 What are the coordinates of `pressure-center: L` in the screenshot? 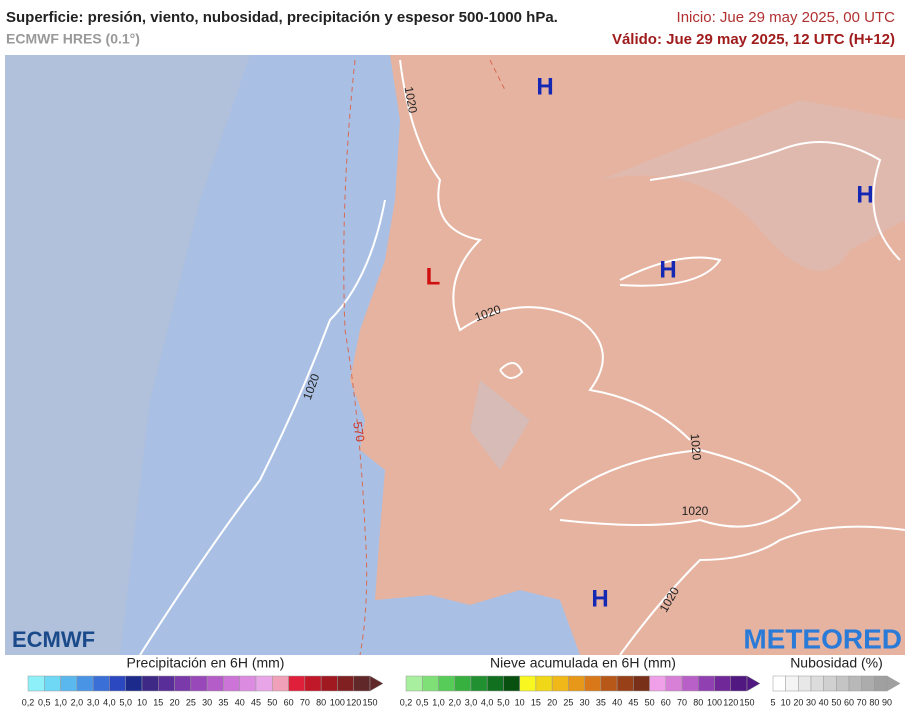 It's located at (433, 276).